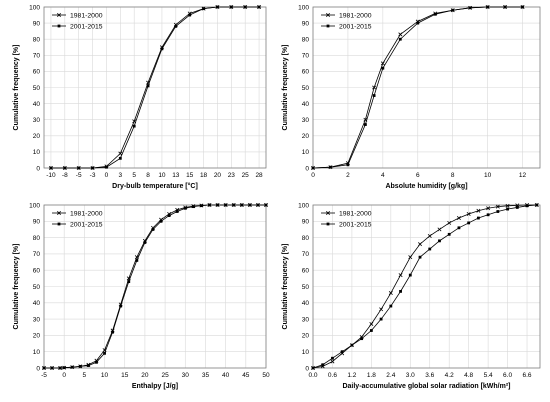 Image resolution: width=550 pixels, height=402 pixels. Describe the element at coordinates (429, 375) in the screenshot. I see `x-tick-label: 3.6` at that location.